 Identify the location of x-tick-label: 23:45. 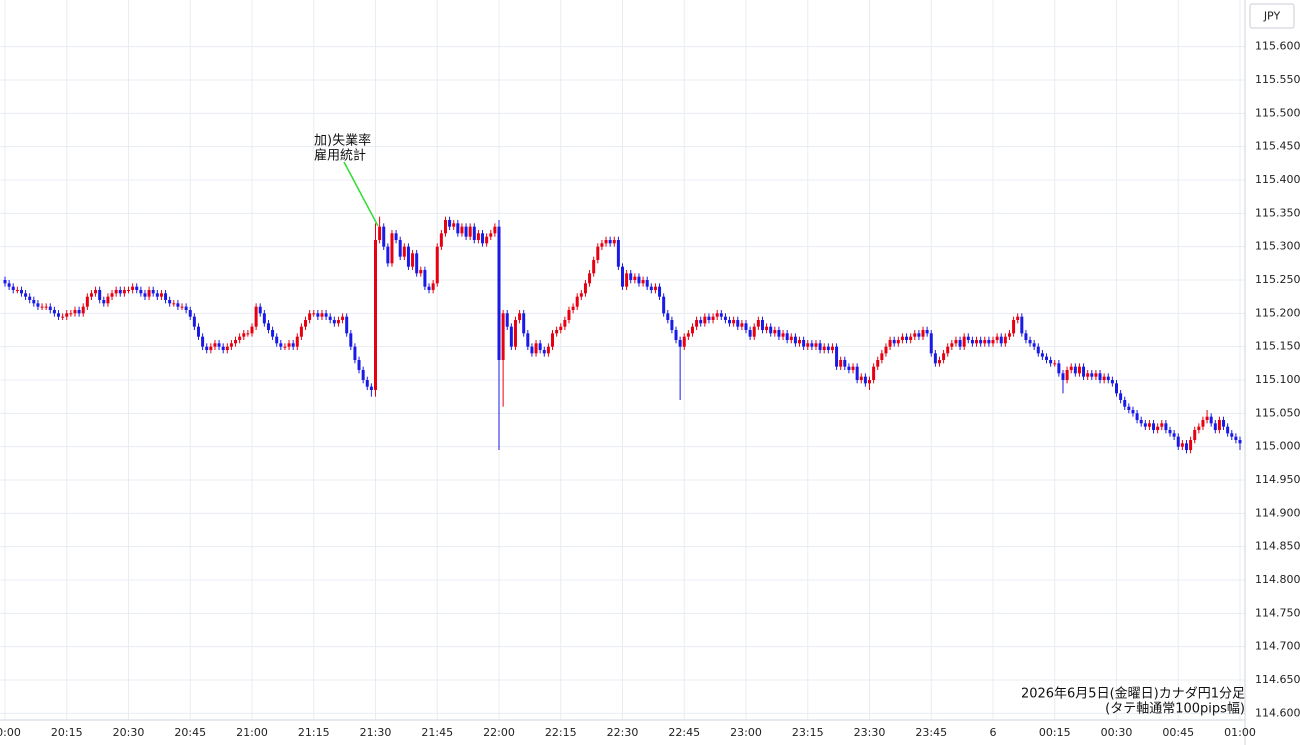
(931, 732).